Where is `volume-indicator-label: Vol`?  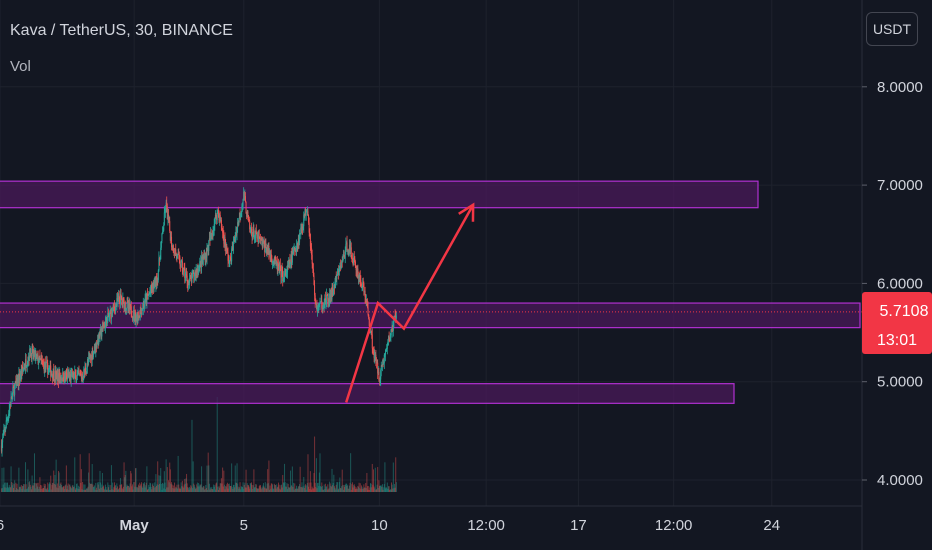 volume-indicator-label: Vol is located at coordinates (20, 66).